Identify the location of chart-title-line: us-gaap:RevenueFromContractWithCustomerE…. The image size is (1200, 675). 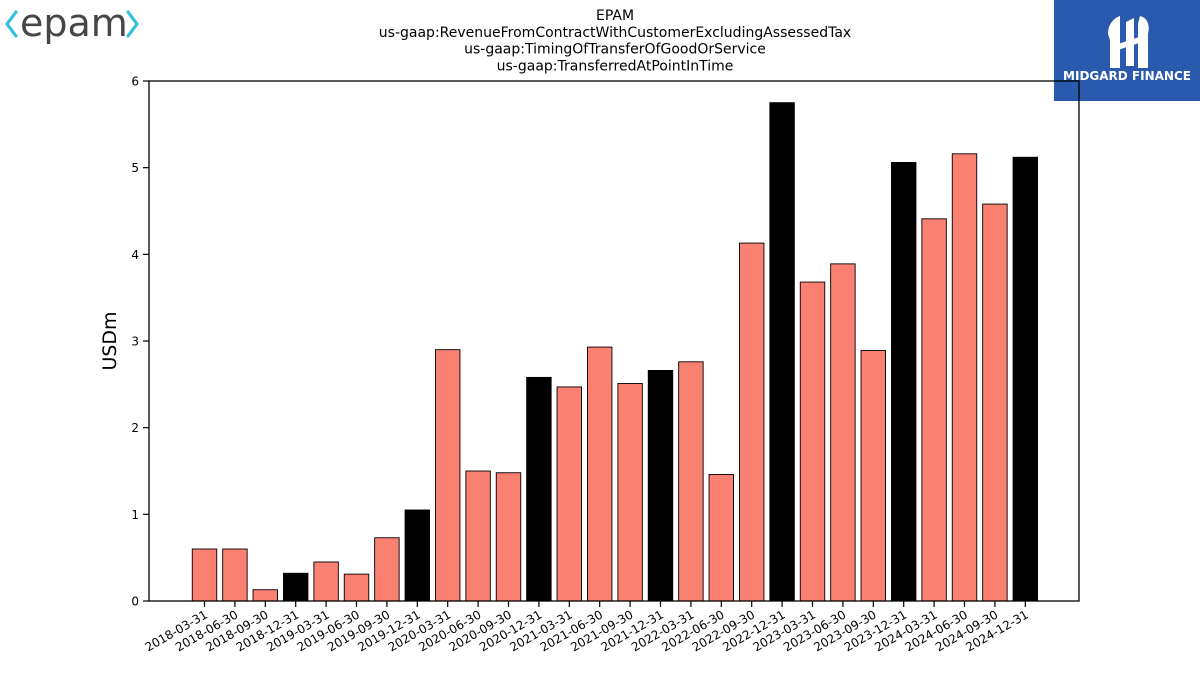
(615, 33).